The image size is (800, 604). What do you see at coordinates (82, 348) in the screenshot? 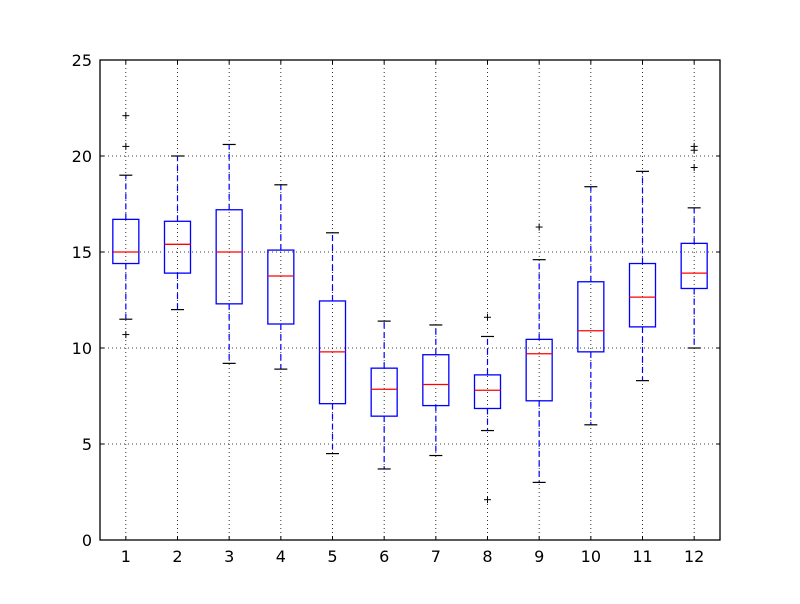
I see `y-tick-label: 10` at bounding box center [82, 348].